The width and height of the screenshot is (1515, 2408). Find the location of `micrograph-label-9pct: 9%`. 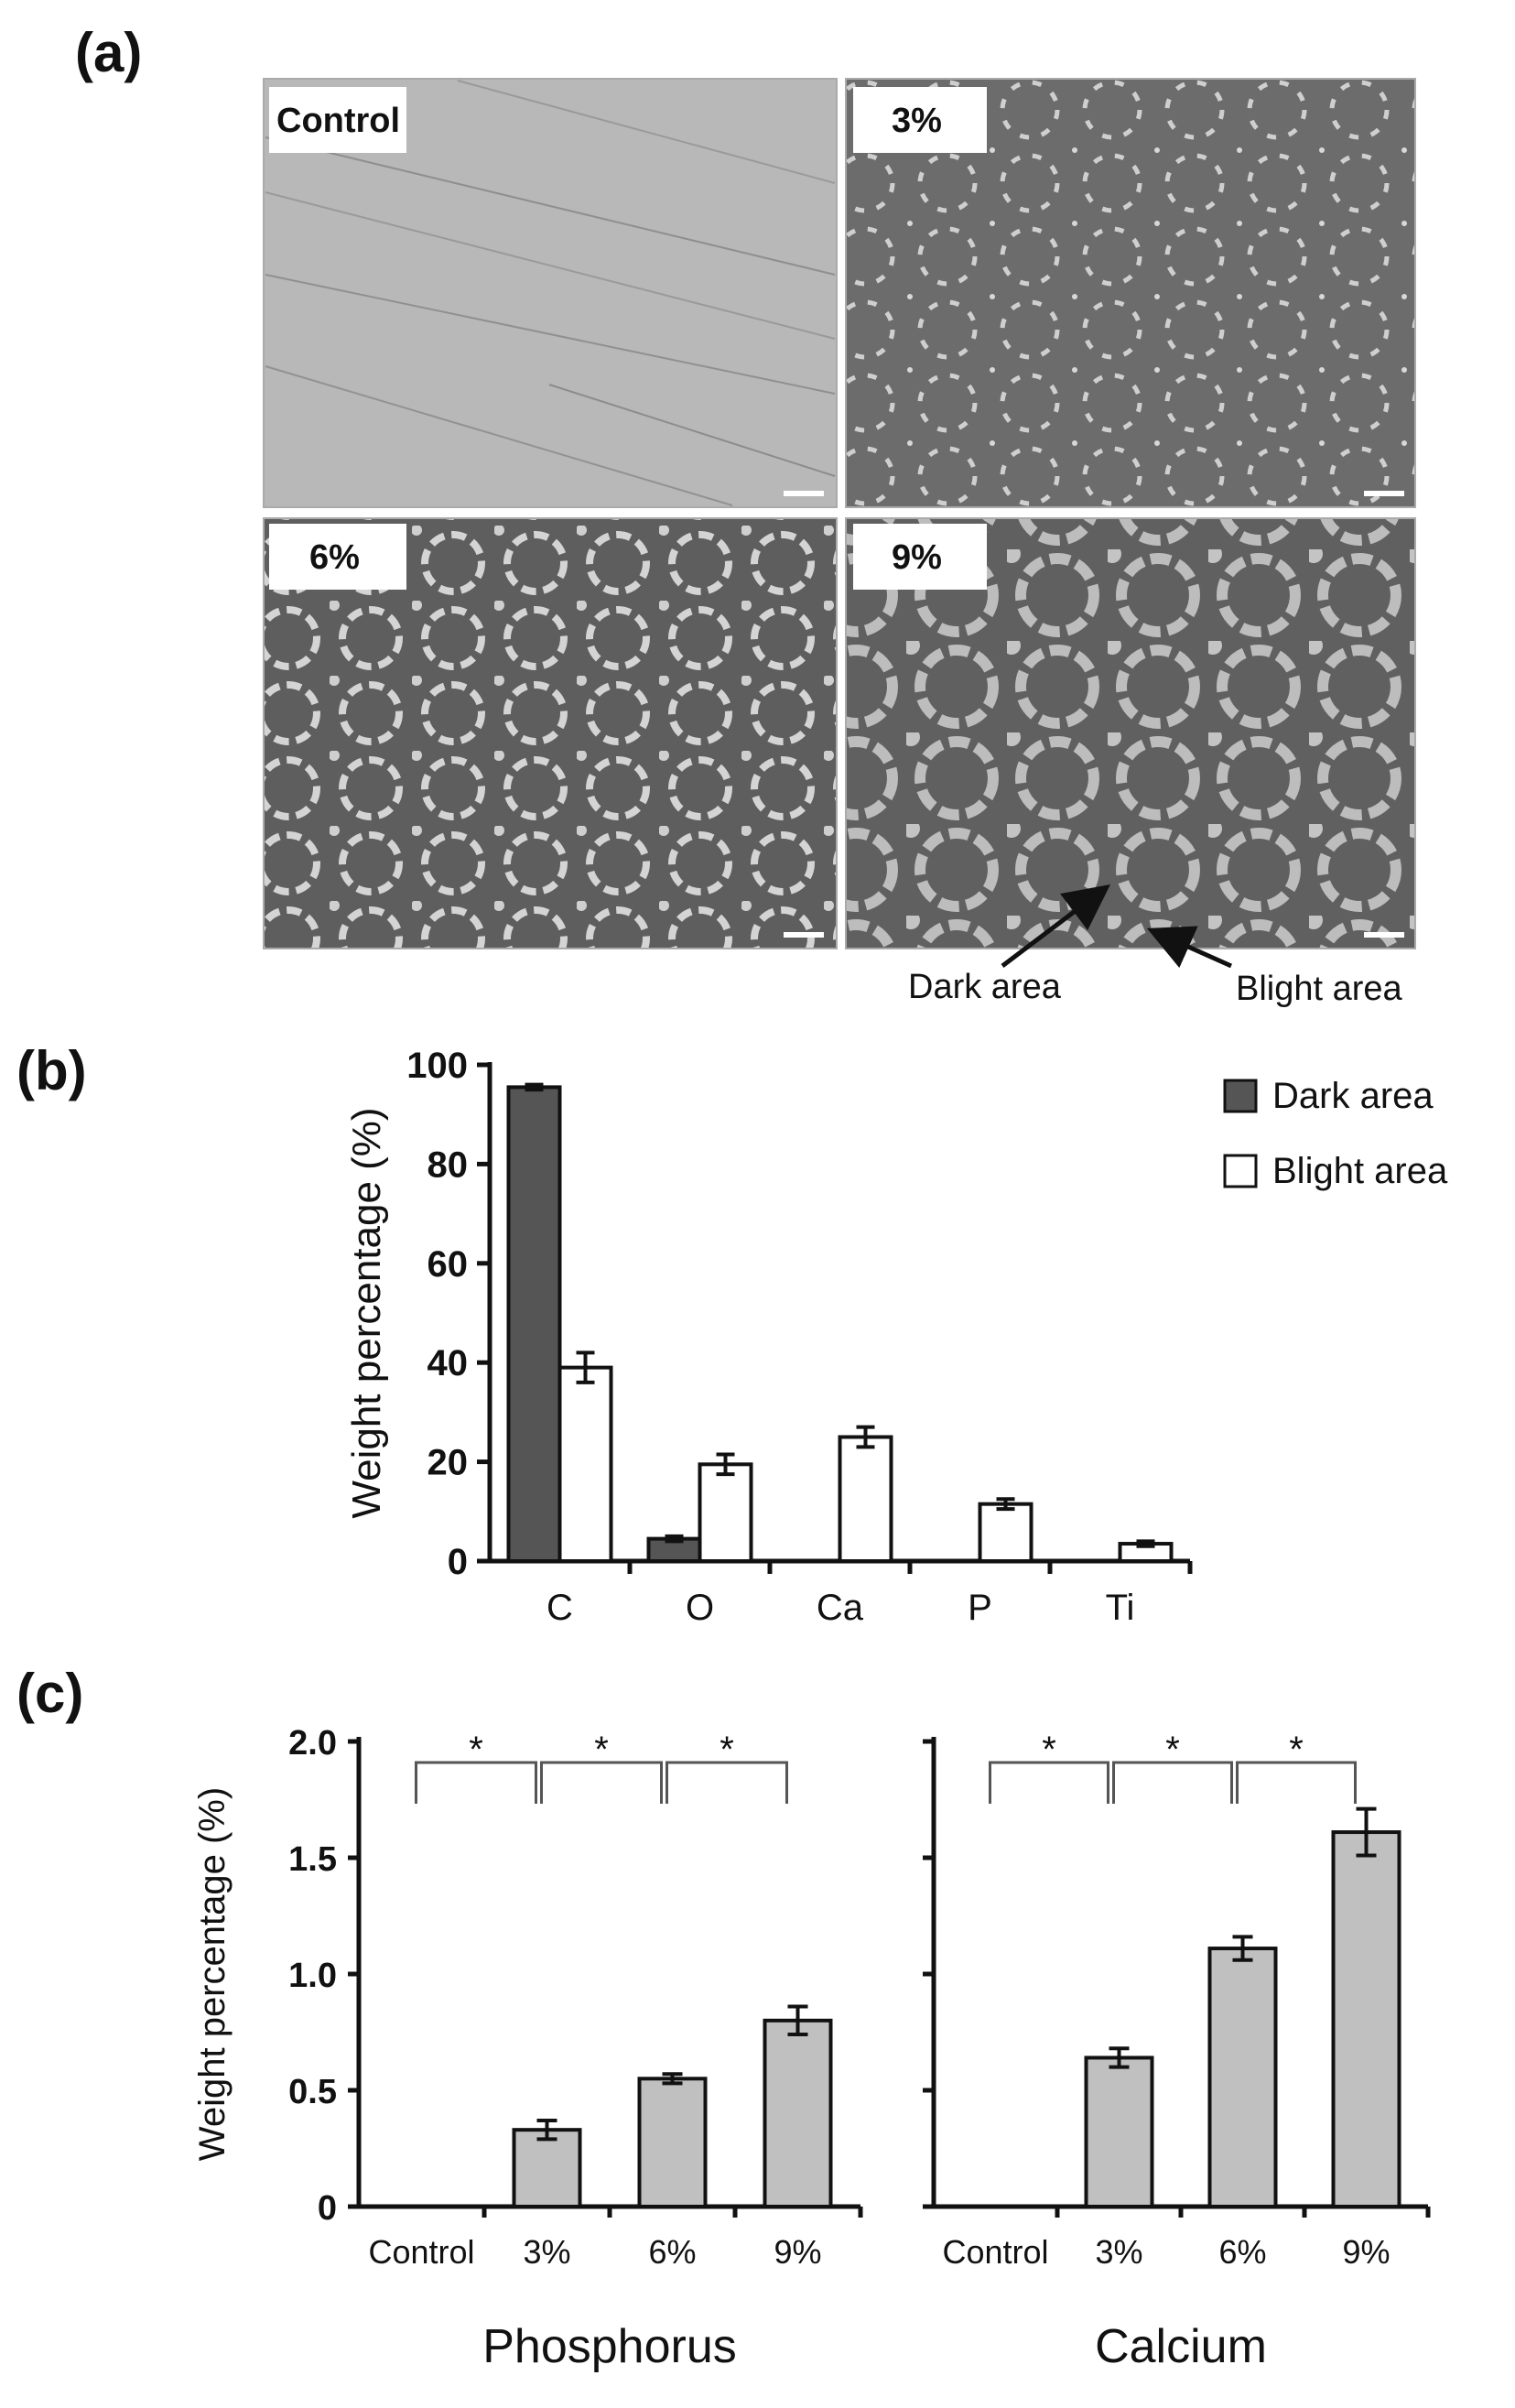

micrograph-label-9pct: 9% is located at coordinates (917, 557).